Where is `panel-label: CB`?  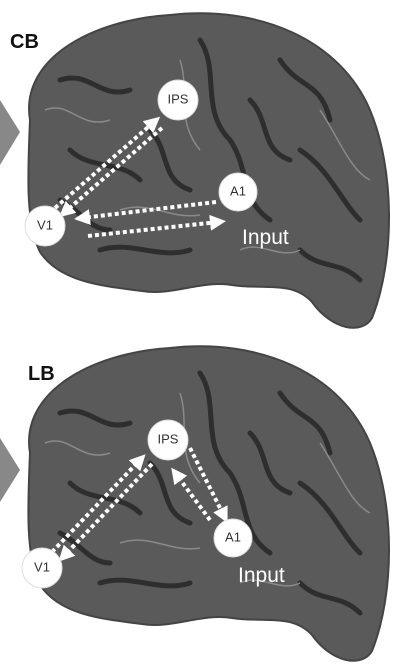
panel-label: CB is located at coordinates (24, 42).